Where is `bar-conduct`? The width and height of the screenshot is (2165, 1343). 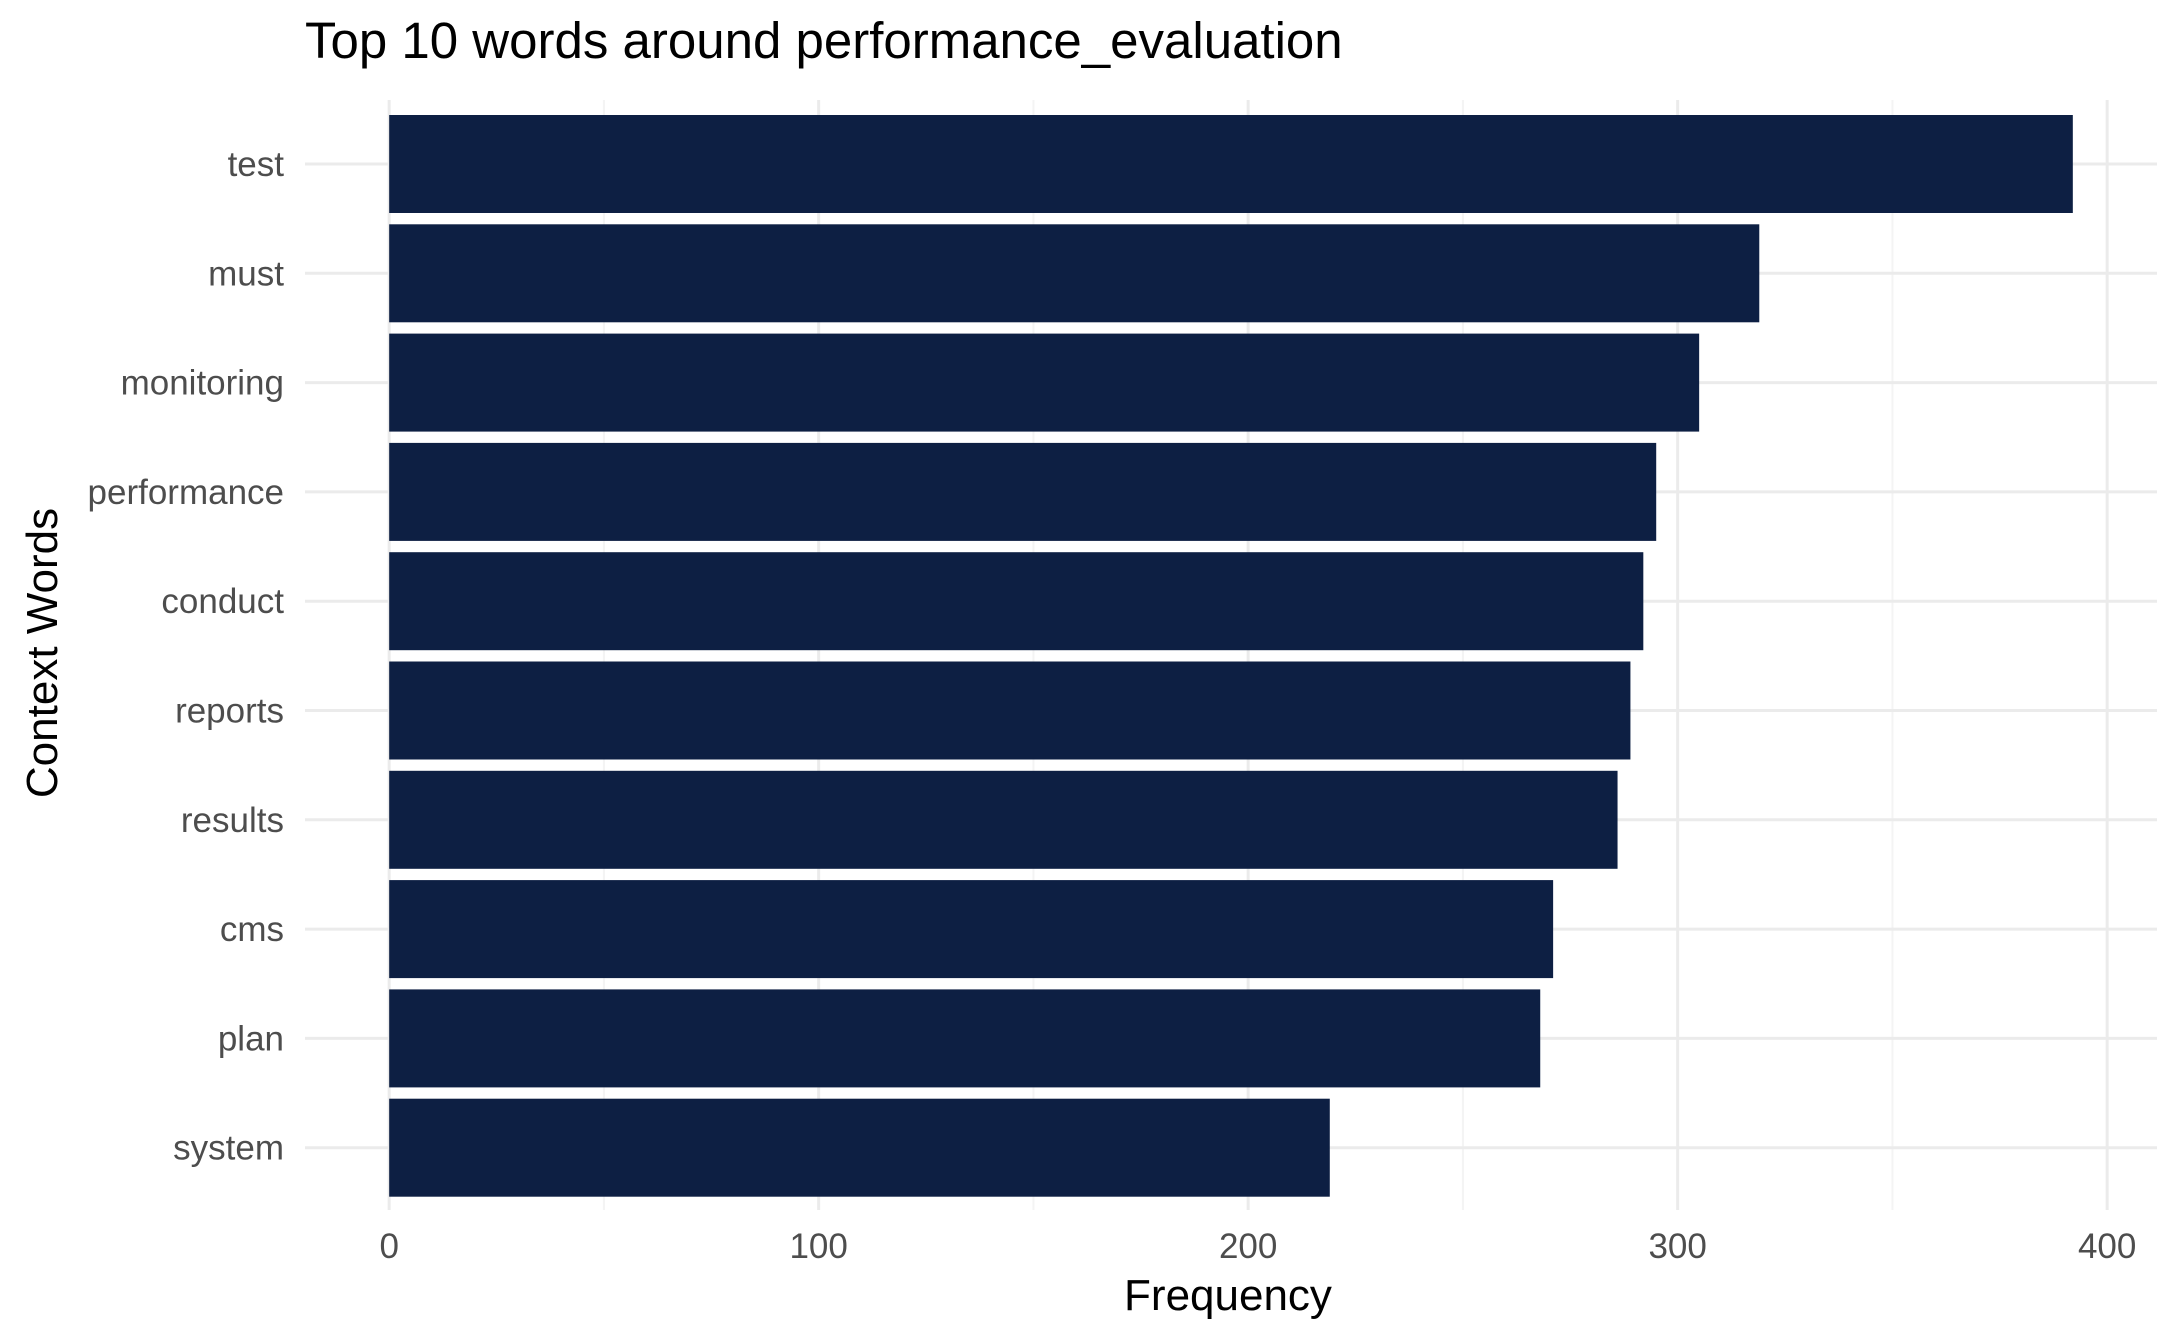
bar-conduct is located at coordinates (1016, 601).